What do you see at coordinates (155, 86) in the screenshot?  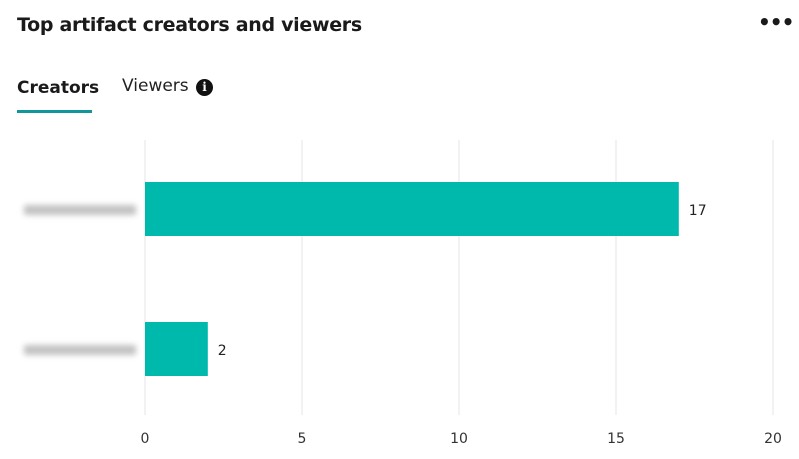 I see `tab-viewers: Viewers` at bounding box center [155, 86].